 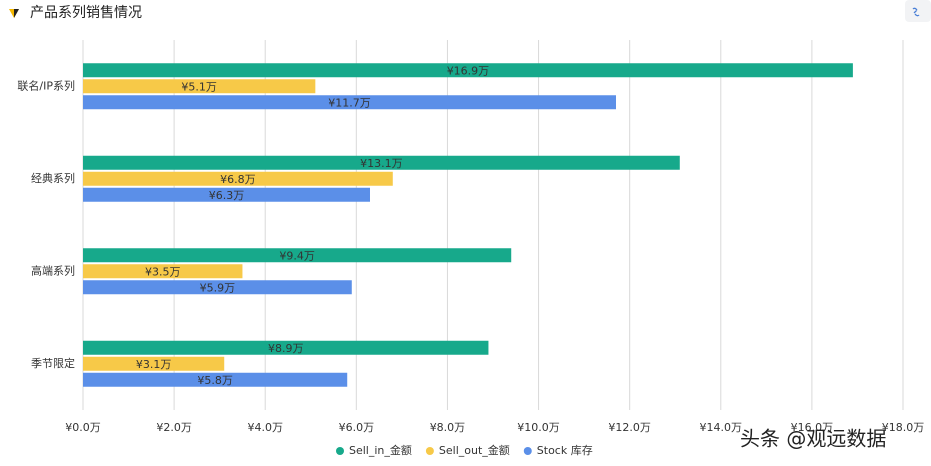 What do you see at coordinates (474, 450) in the screenshot?
I see `legend-label: Sell_out_金额` at bounding box center [474, 450].